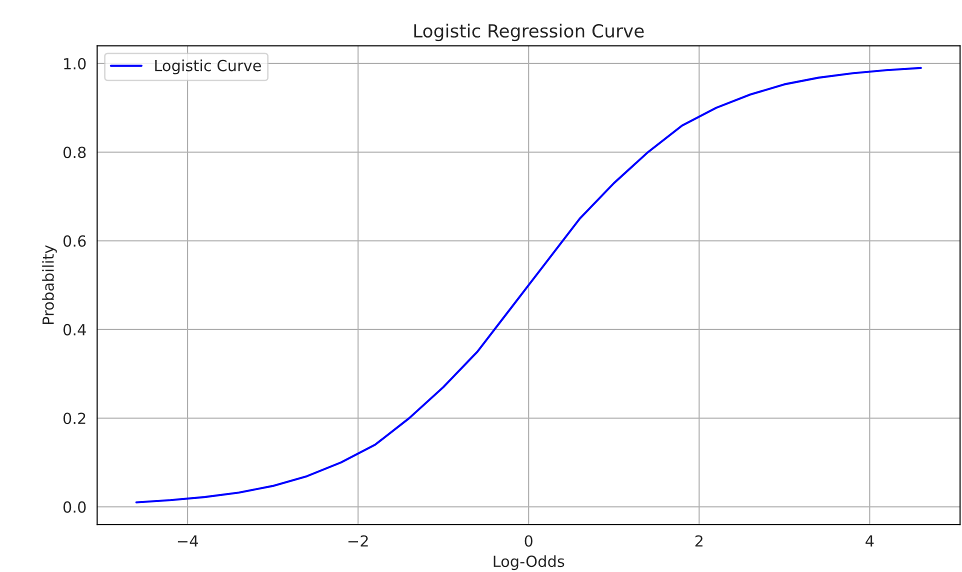 The height and width of the screenshot is (572, 962). I want to click on x-tick-label: 4, so click(870, 541).